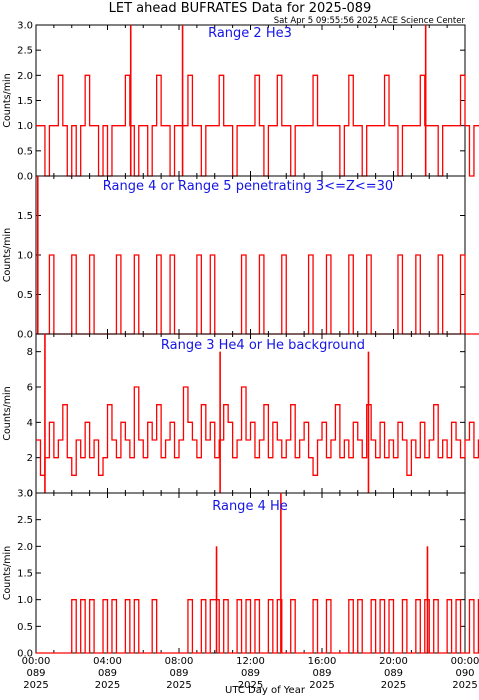 The height and width of the screenshot is (700, 479). I want to click on x-tick-time: 20:00, so click(393, 661).